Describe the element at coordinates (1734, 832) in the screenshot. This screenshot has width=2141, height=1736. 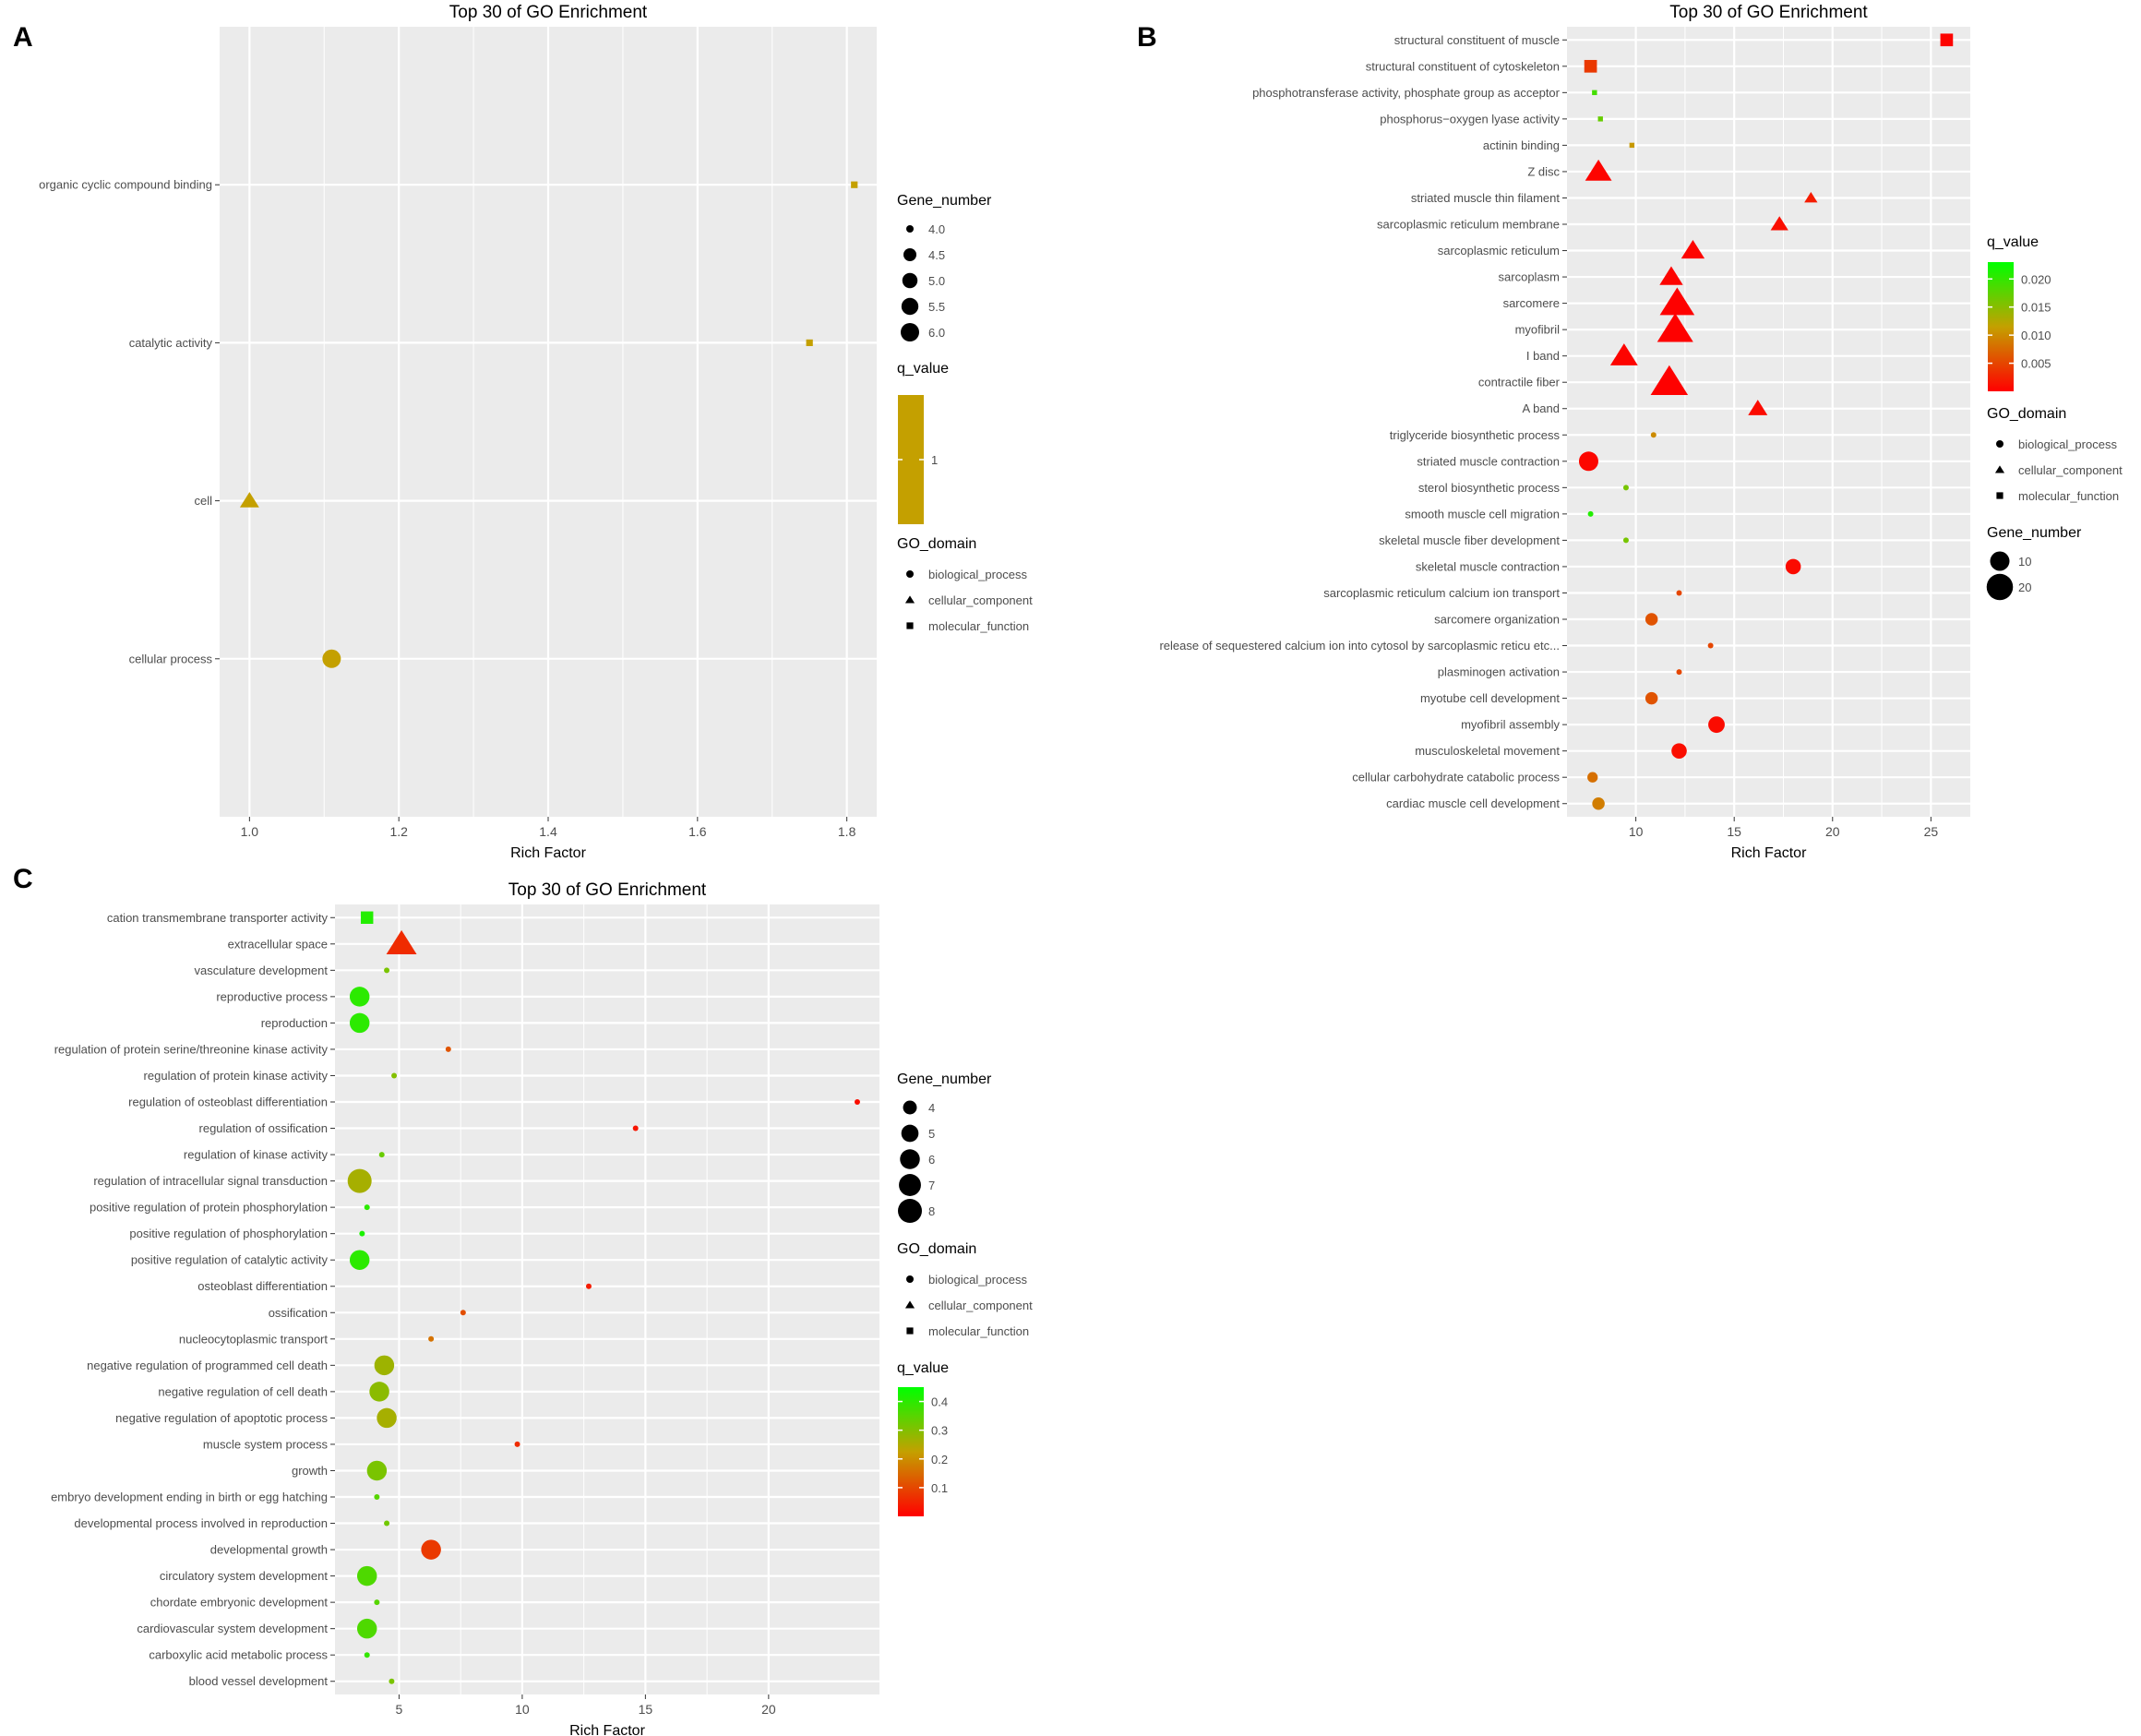
I see `x-tick-label: 15` at that location.